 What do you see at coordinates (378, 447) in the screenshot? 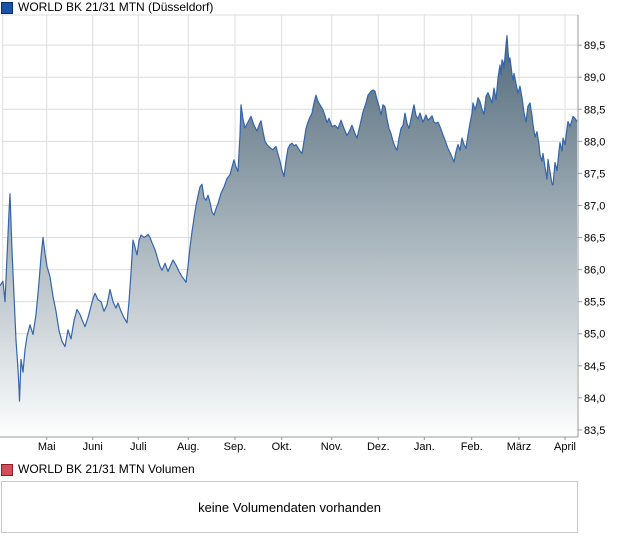
I see `x-axis-label: Dez.` at bounding box center [378, 447].